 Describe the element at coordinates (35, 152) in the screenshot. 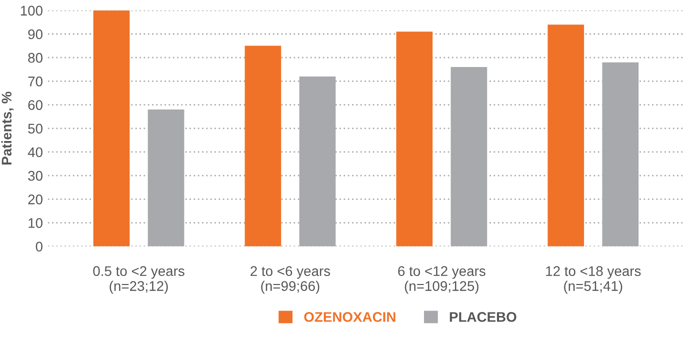

I see `y-tick-label: 40` at that location.